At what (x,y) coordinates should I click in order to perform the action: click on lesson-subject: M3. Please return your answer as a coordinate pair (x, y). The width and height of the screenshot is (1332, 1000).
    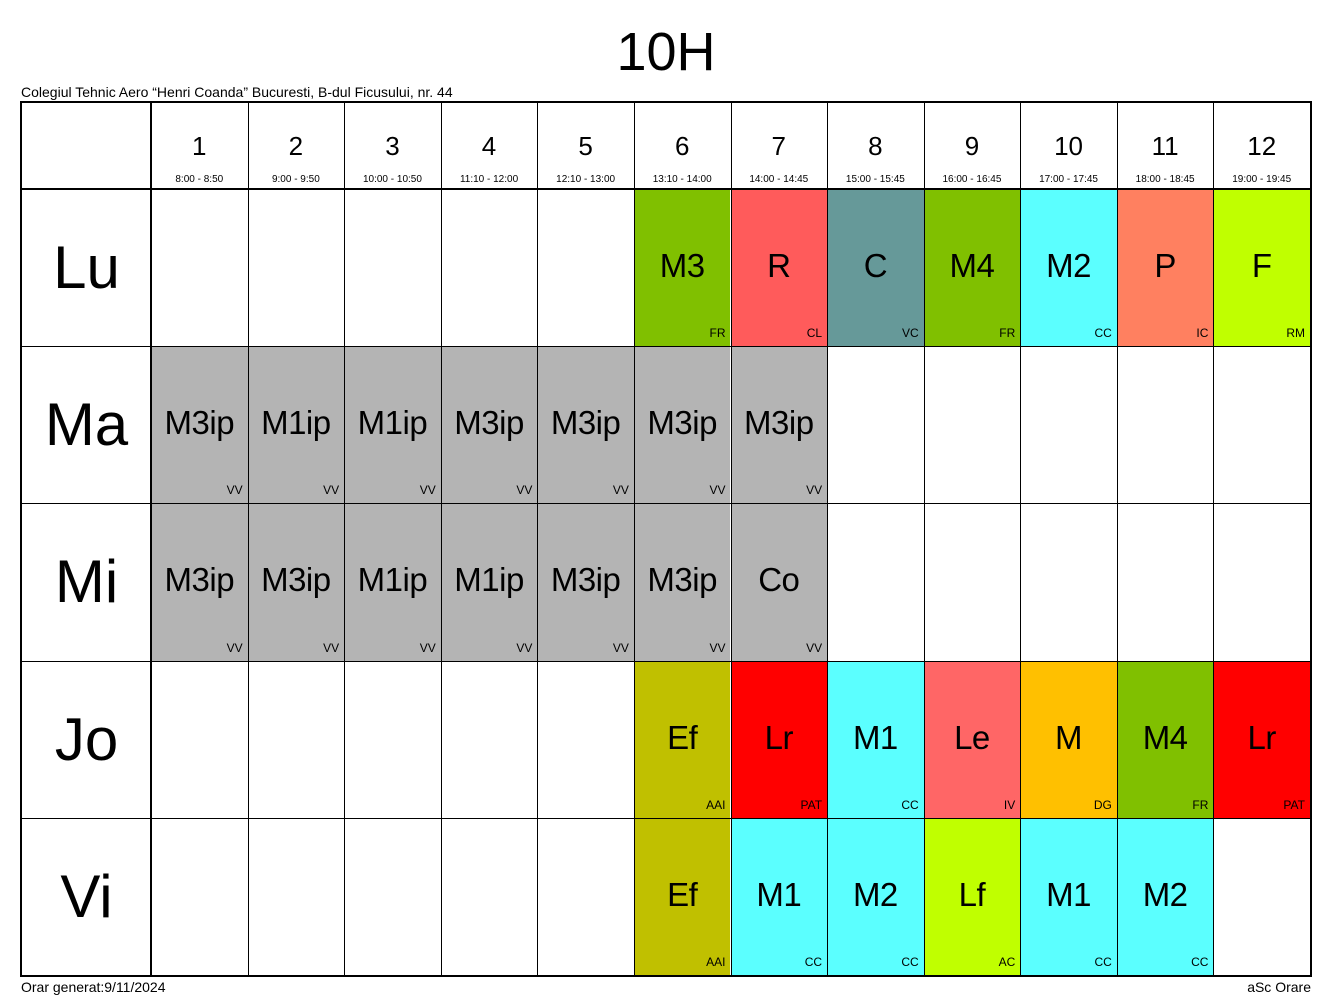
    Looking at the image, I should click on (682, 265).